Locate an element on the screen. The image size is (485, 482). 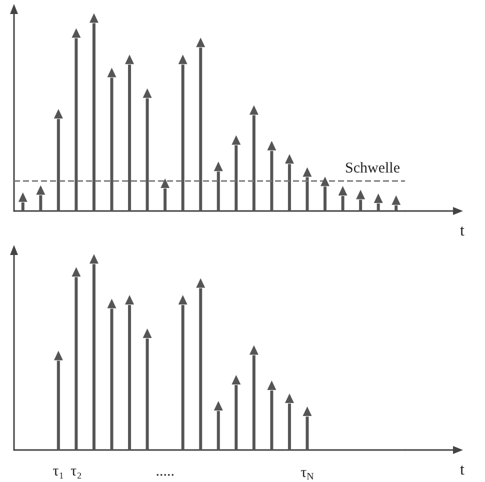
x-tick-label: τ₂ is located at coordinates (76, 472).